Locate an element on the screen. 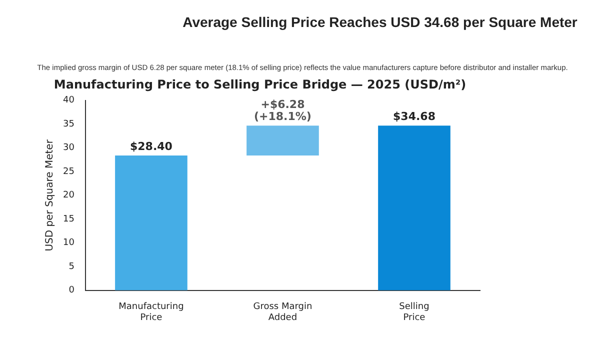 Image resolution: width=602 pixels, height=340 pixels. data-label: +$6.28 (+18.1%) is located at coordinates (283, 111).